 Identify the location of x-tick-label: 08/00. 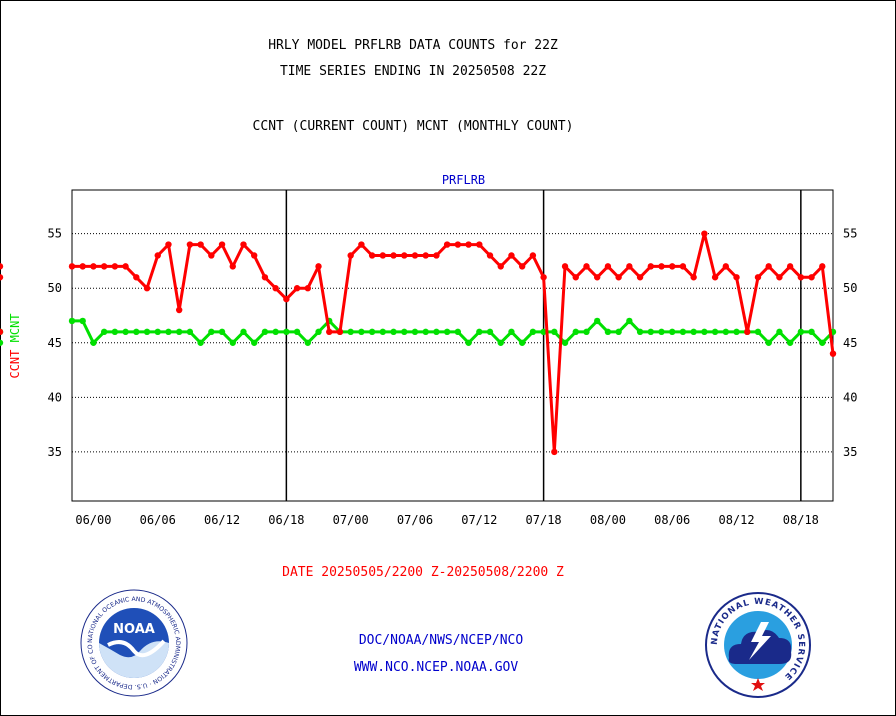
(608, 520).